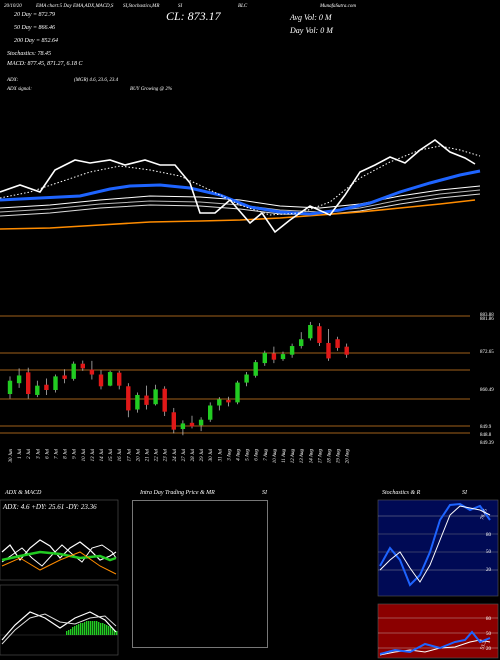 The height and width of the screenshot is (660, 500). Describe the element at coordinates (264, 493) in the screenshot. I see `intraday-panel-symbol: SI` at that location.